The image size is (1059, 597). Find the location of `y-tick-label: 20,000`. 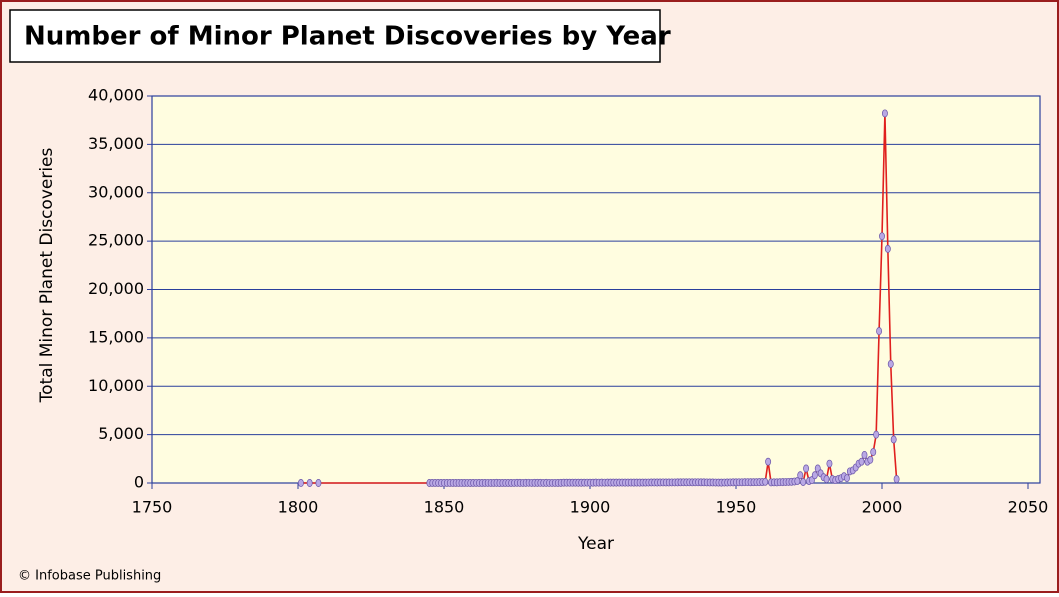

y-tick-label: 20,000 is located at coordinates (116, 288).